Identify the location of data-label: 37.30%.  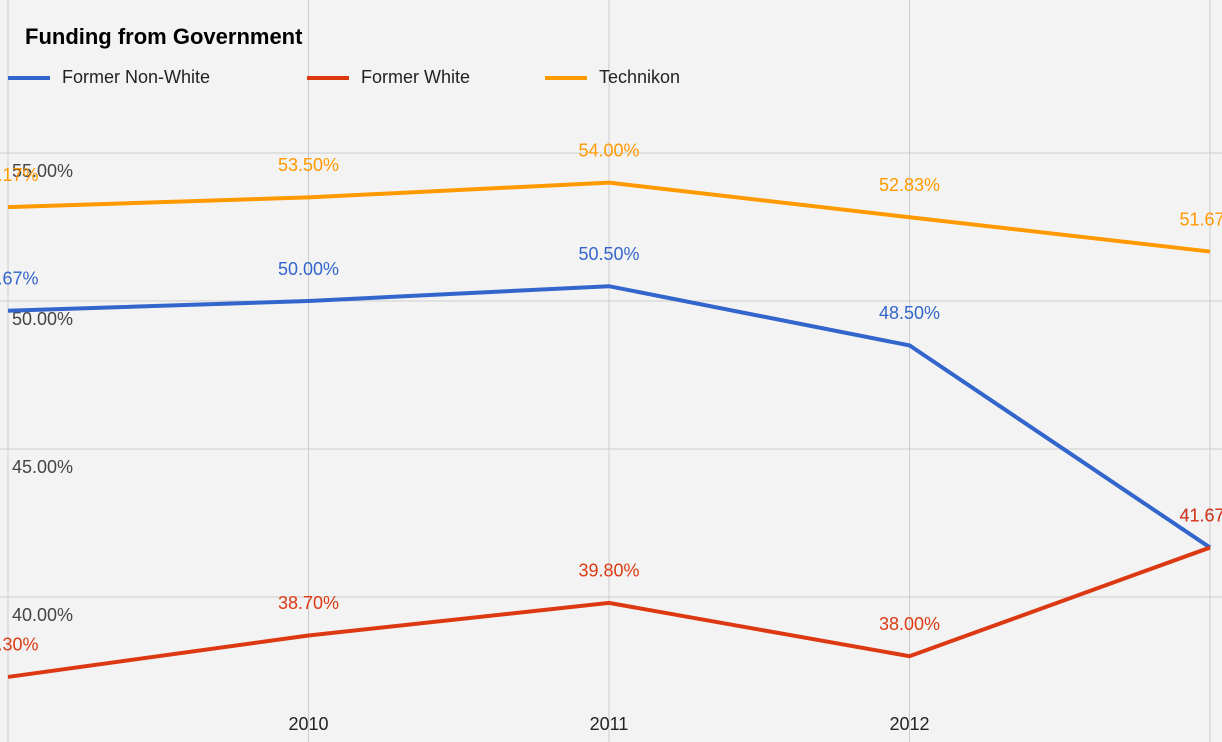
(19, 645).